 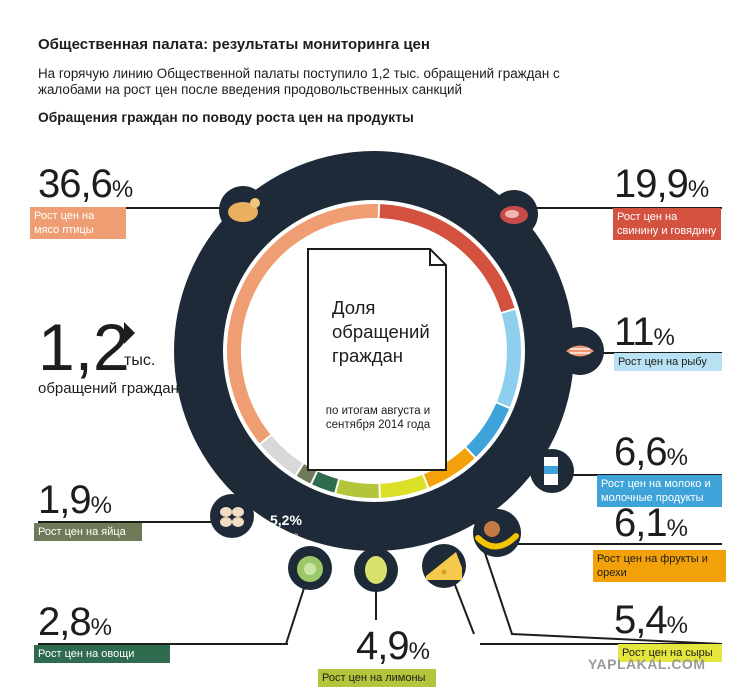 I want to click on value-eggs: 1,9%, so click(x=75, y=503).